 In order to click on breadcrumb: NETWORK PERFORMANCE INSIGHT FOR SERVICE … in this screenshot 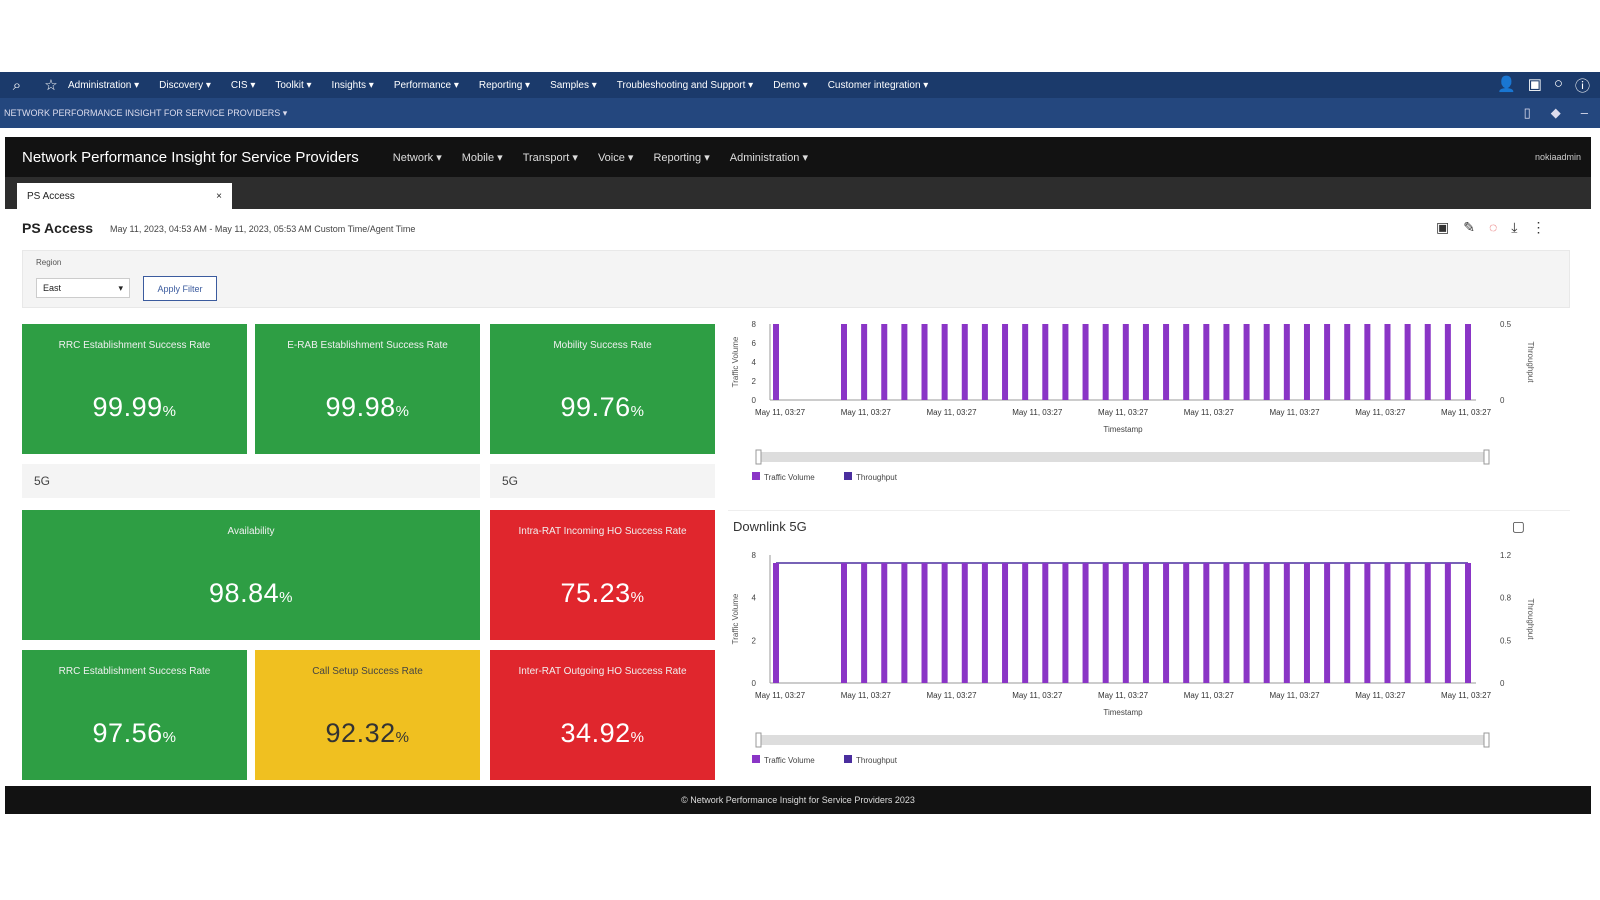, I will do `click(146, 112)`.